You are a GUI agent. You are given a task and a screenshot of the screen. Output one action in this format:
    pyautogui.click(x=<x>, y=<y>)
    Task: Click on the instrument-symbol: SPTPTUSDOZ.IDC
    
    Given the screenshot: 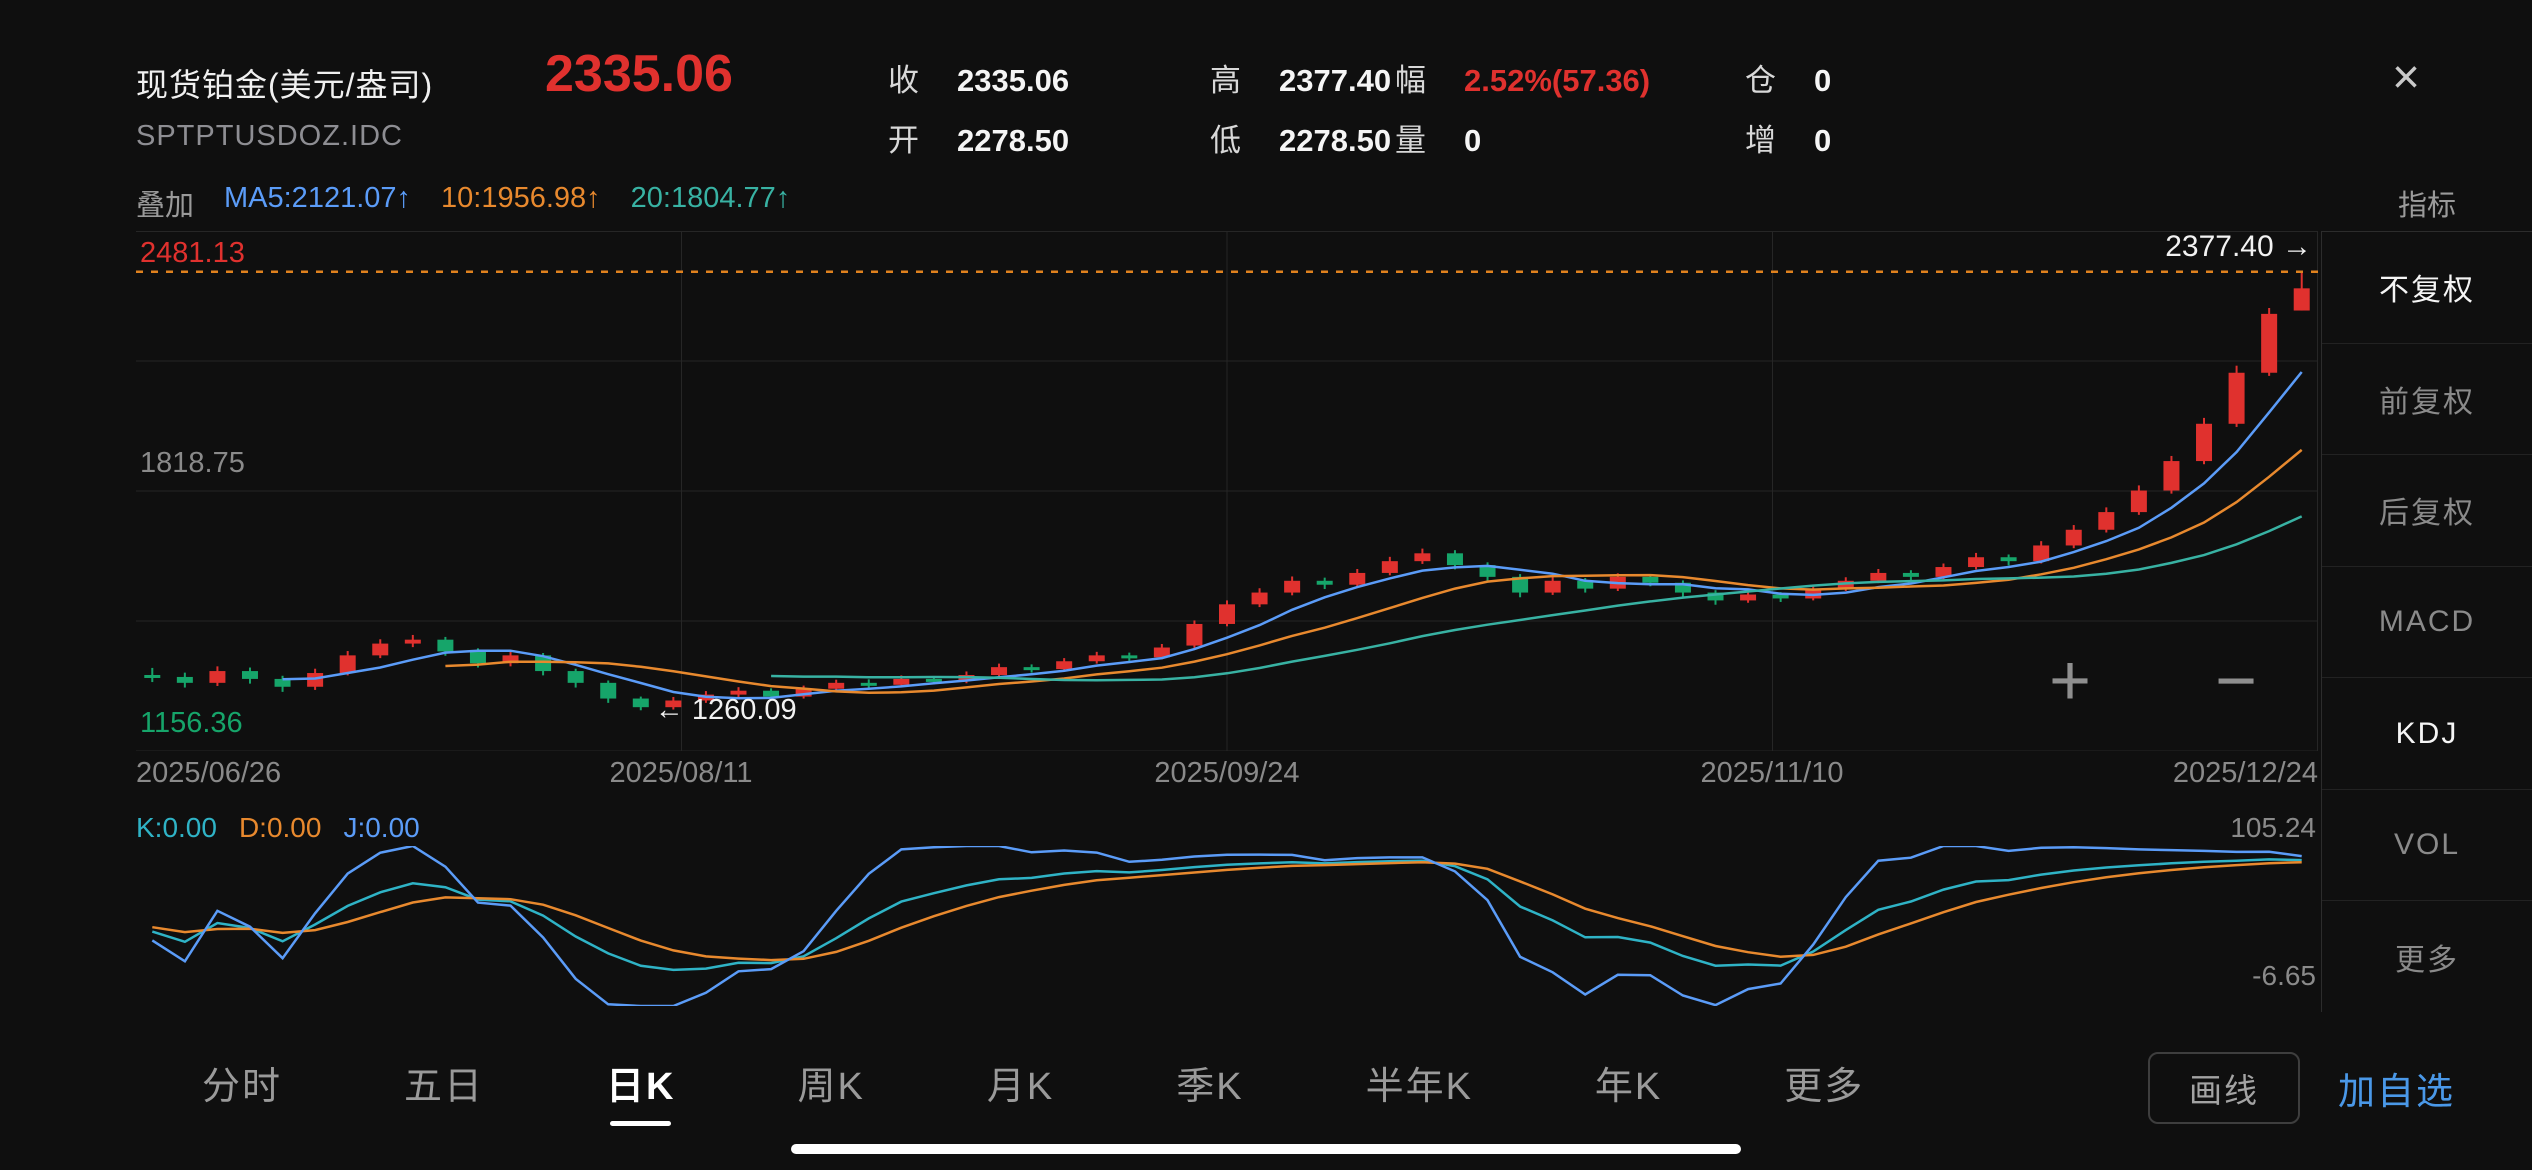 What is the action you would take?
    pyautogui.click(x=269, y=136)
    